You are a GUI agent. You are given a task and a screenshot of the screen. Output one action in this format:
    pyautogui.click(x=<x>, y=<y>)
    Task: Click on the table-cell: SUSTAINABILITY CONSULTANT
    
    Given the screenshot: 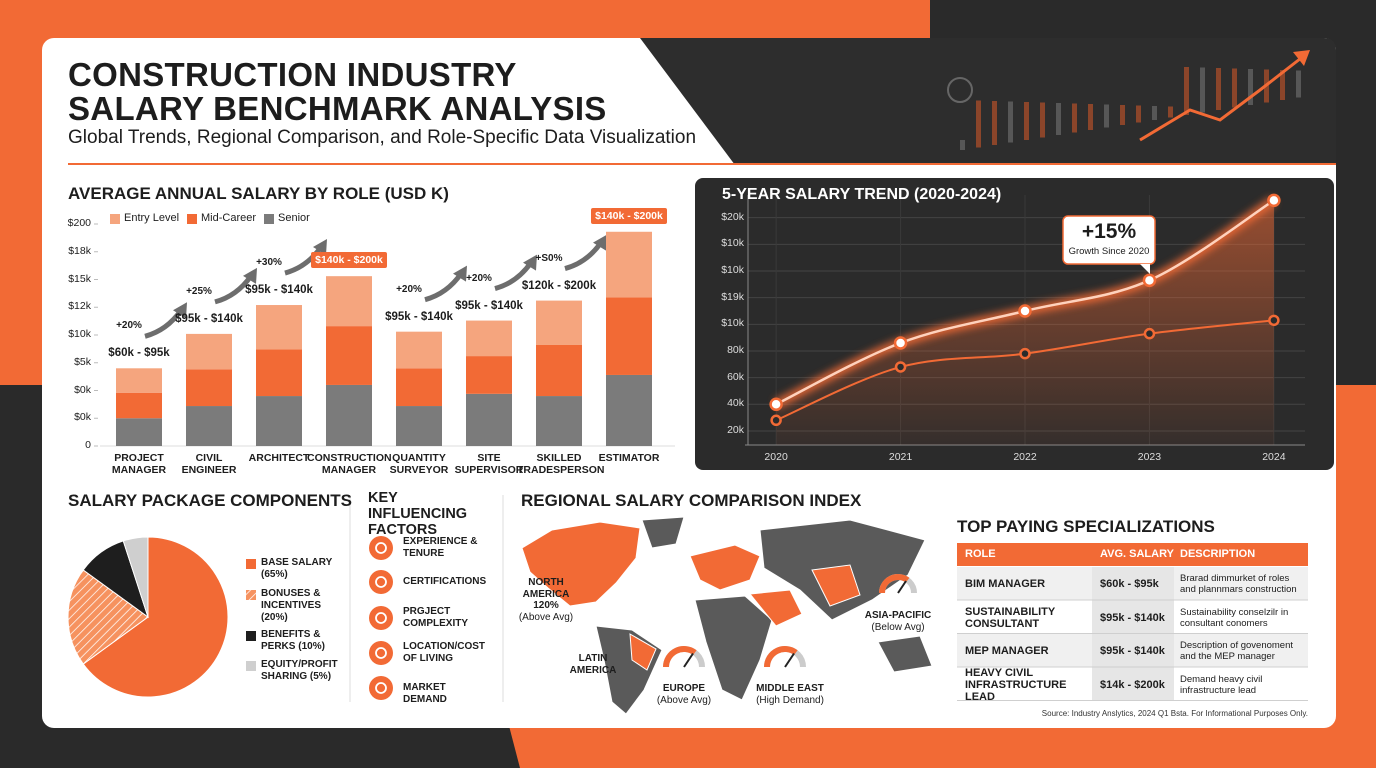 What is the action you would take?
    pyautogui.click(x=1010, y=617)
    